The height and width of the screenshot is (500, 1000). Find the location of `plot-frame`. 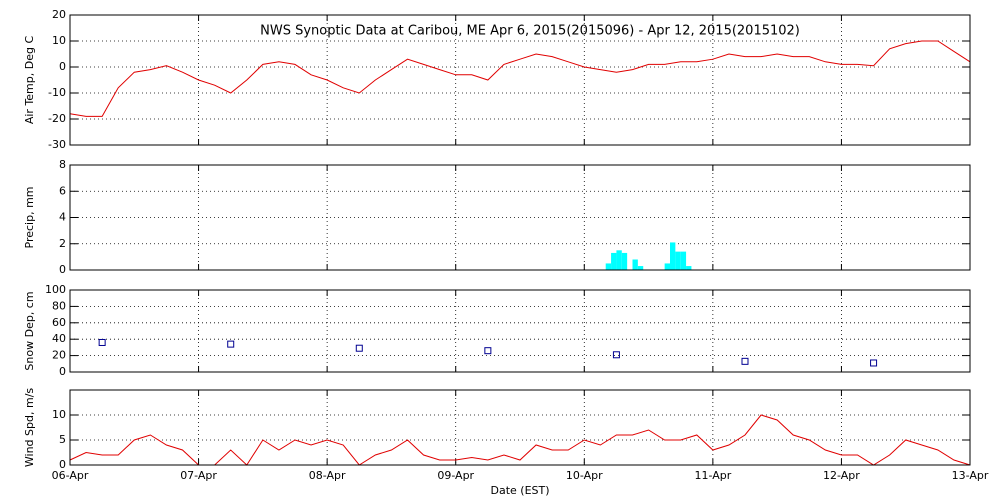

plot-frame is located at coordinates (520, 427).